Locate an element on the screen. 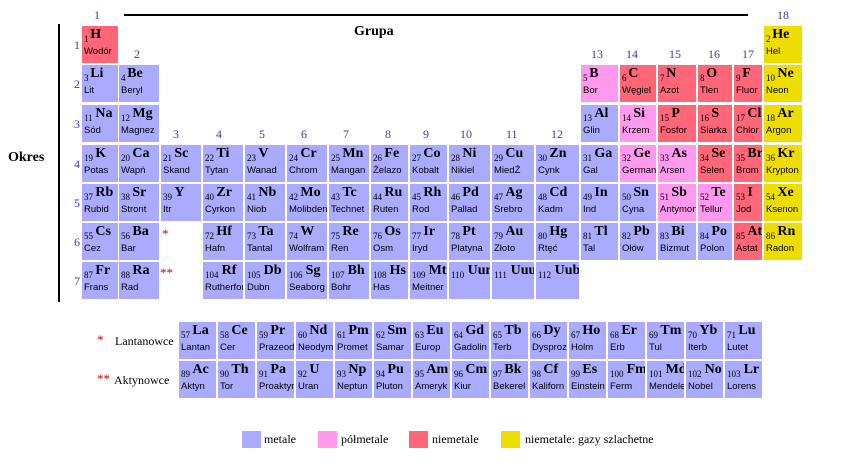  element-cell: 76 Os Osm is located at coordinates (389, 241).